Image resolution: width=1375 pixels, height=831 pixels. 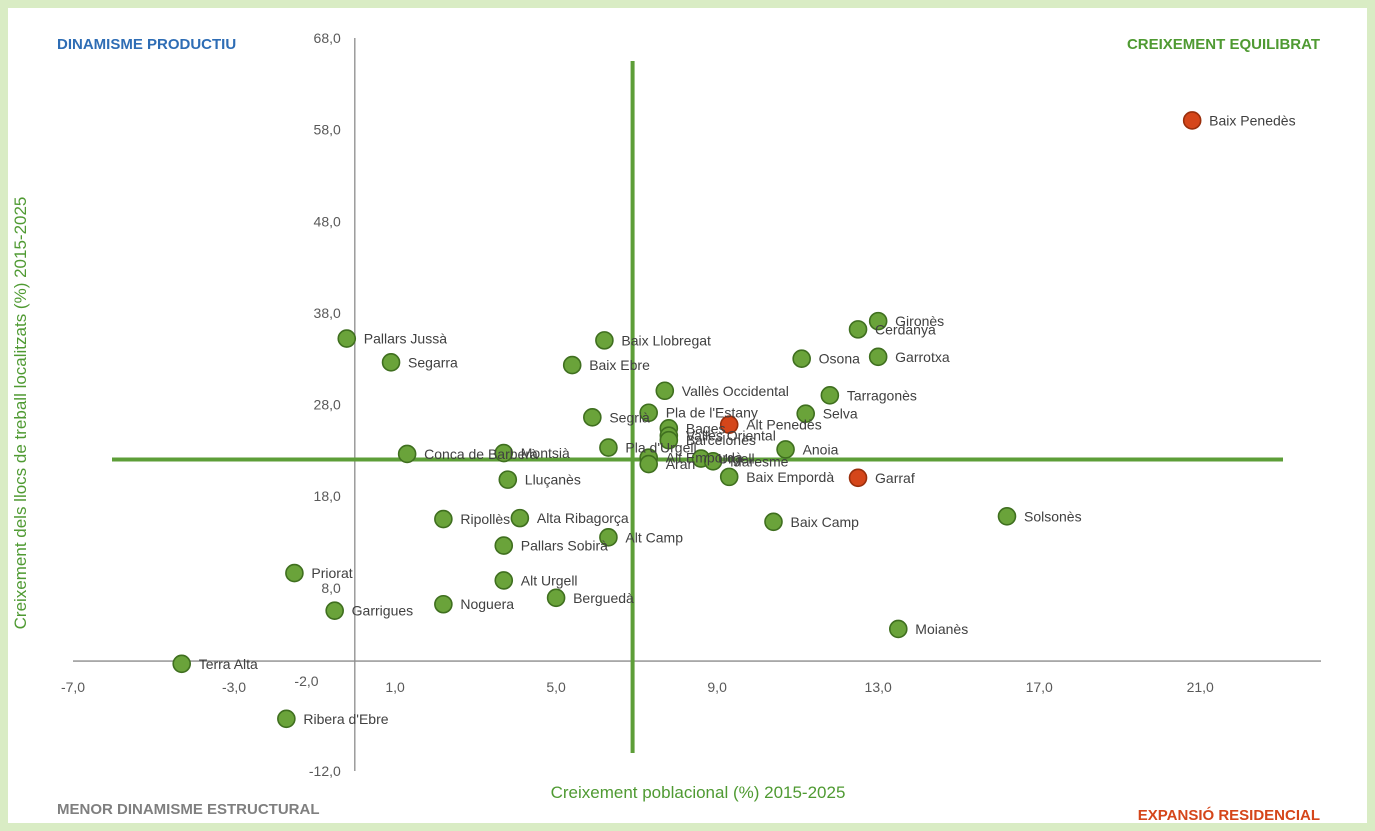 What do you see at coordinates (941, 629) in the screenshot?
I see `data-point-label: Moianès` at bounding box center [941, 629].